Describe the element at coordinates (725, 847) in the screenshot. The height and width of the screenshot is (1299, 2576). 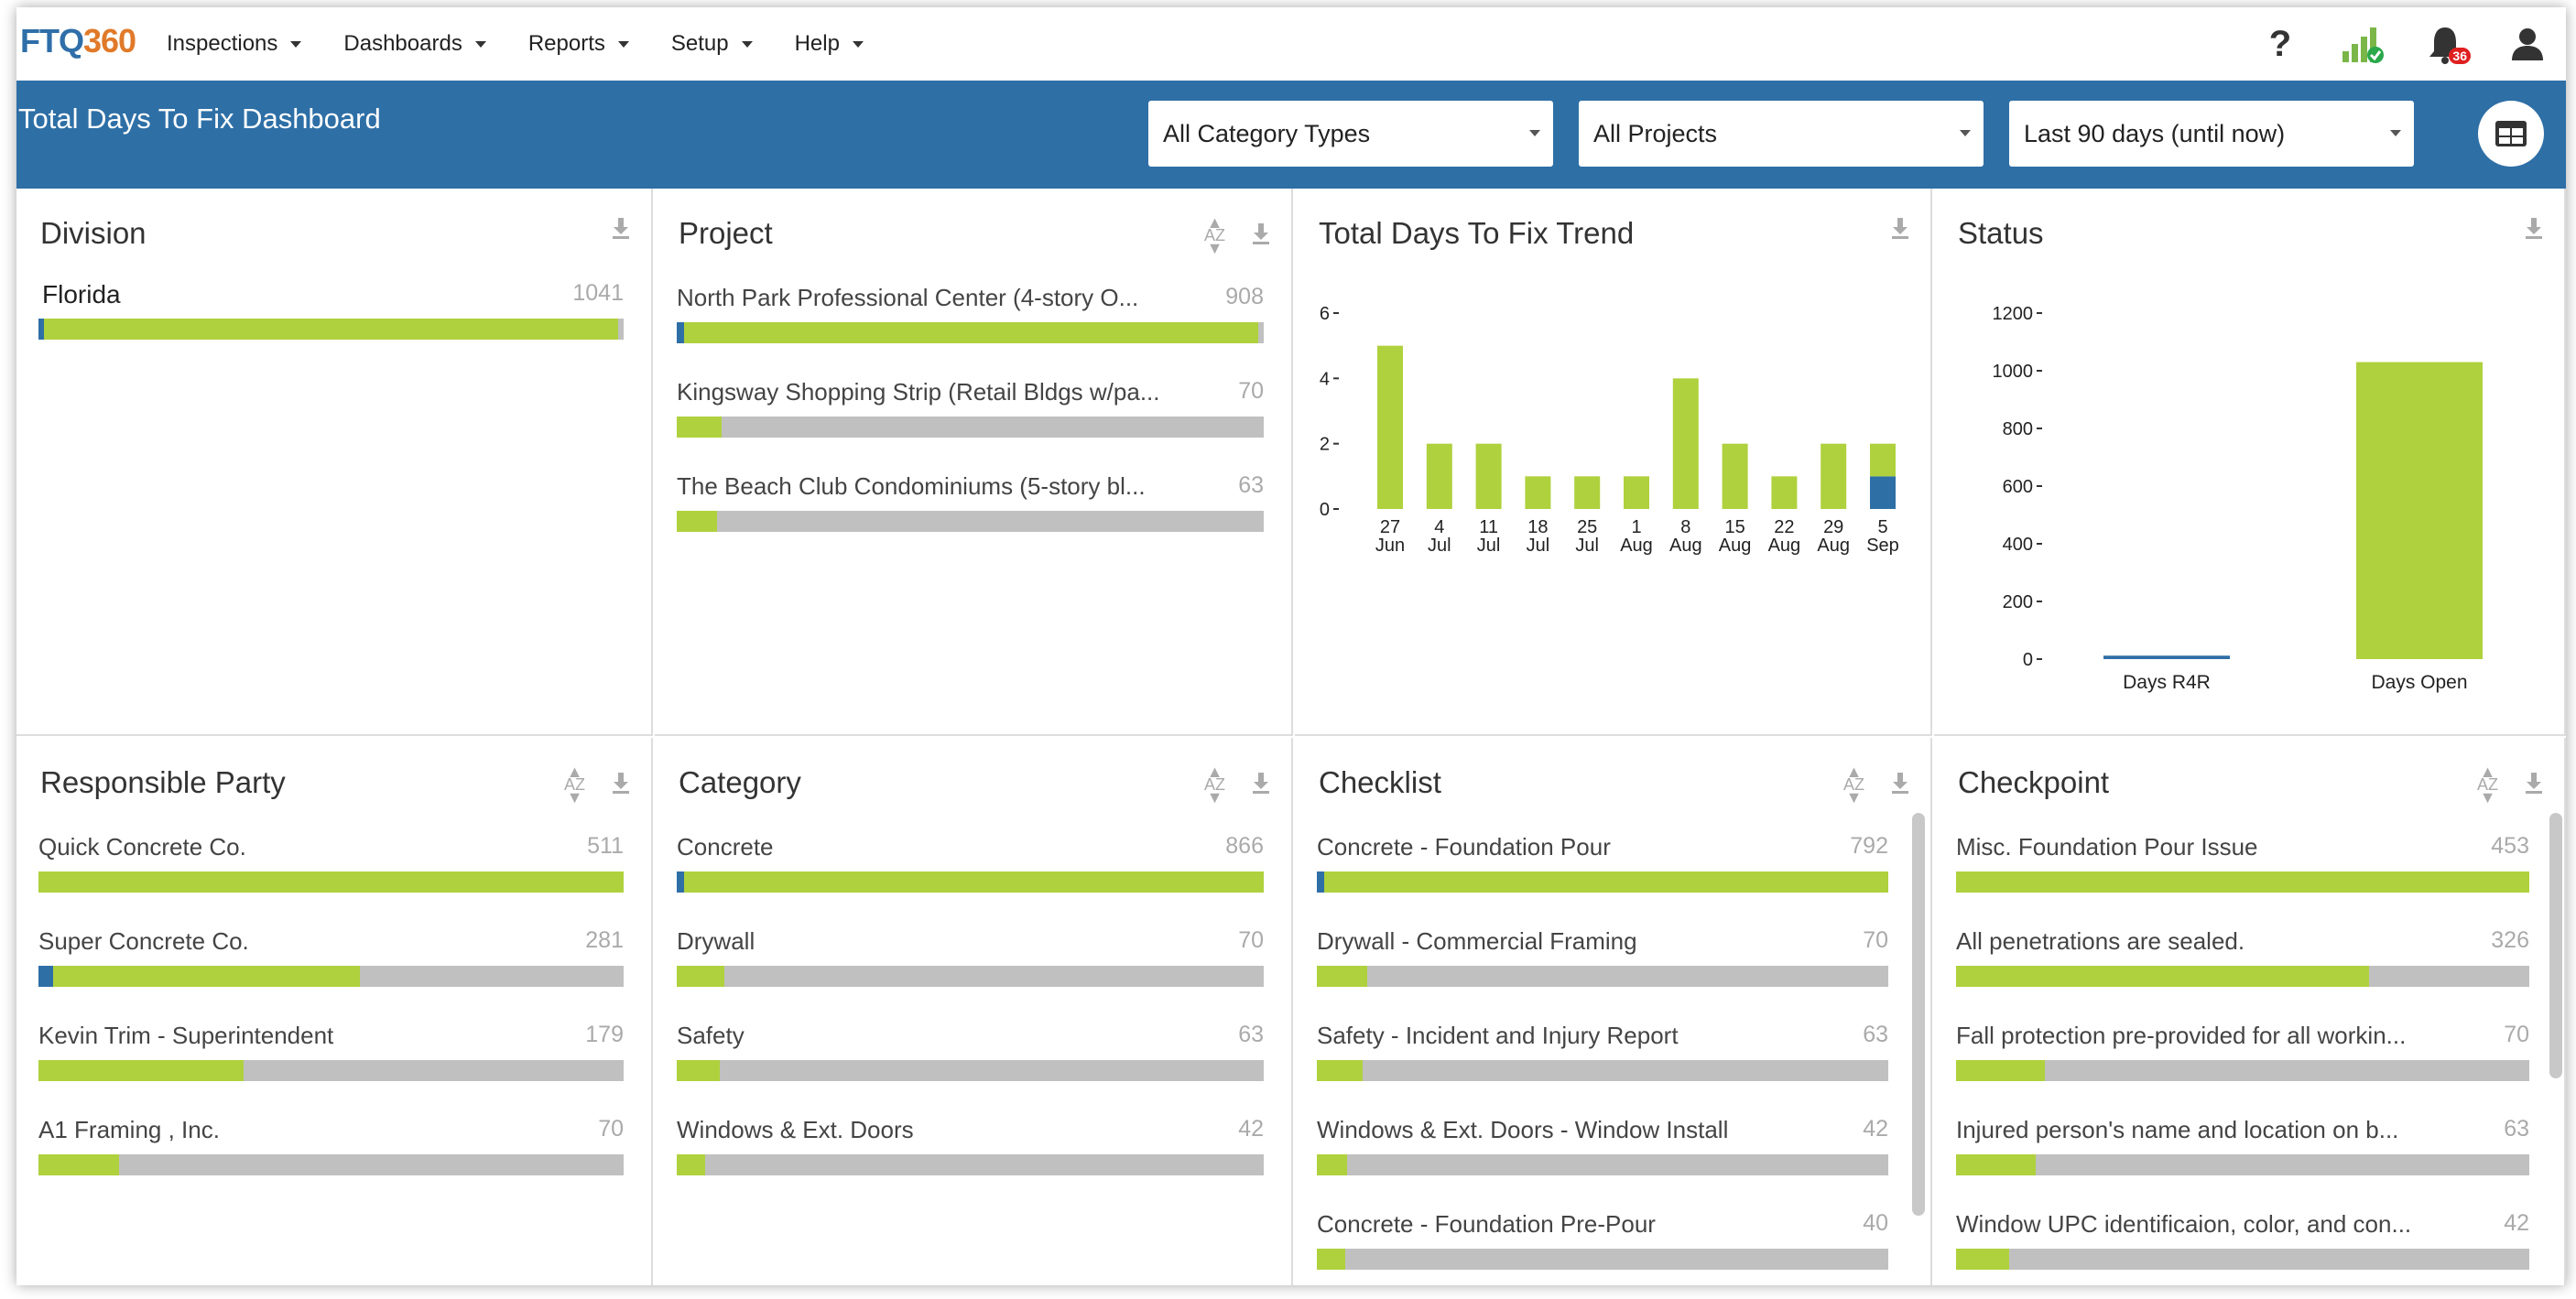
I see `item-label: Concrete` at that location.